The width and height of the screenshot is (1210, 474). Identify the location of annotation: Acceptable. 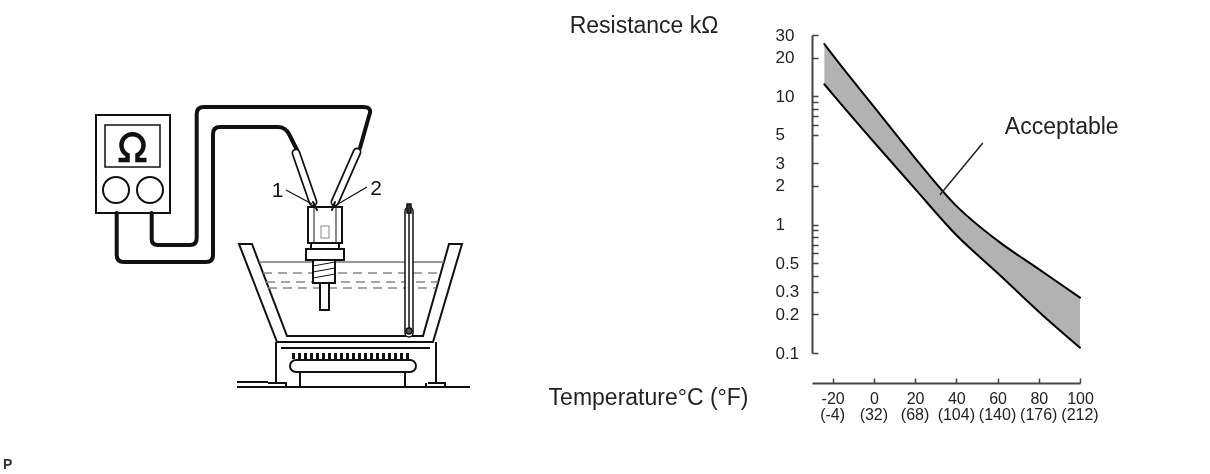
(1061, 126).